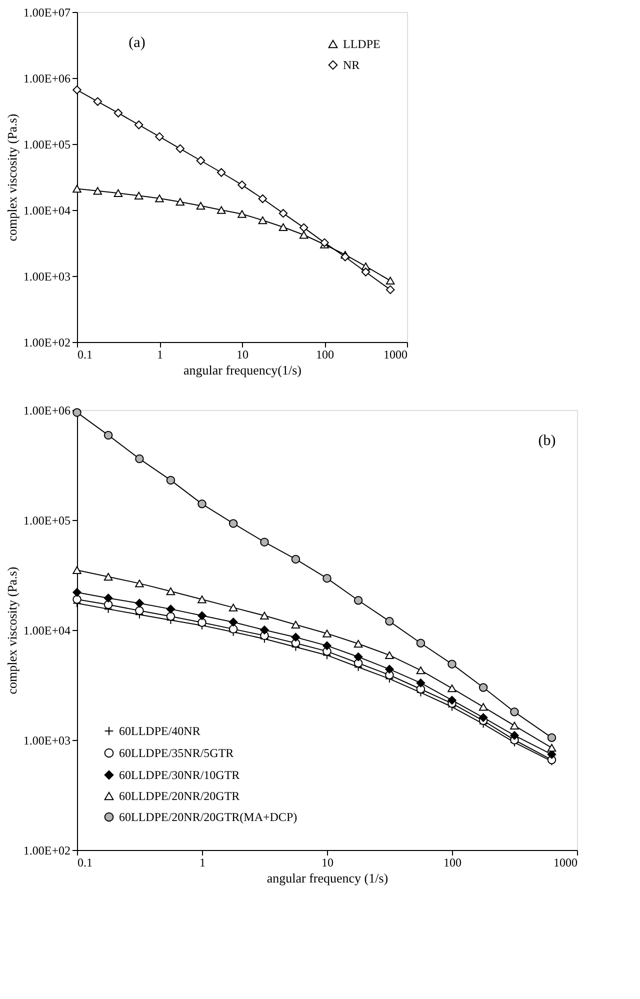  Describe the element at coordinates (547, 441) in the screenshot. I see `annotation: (b)` at that location.